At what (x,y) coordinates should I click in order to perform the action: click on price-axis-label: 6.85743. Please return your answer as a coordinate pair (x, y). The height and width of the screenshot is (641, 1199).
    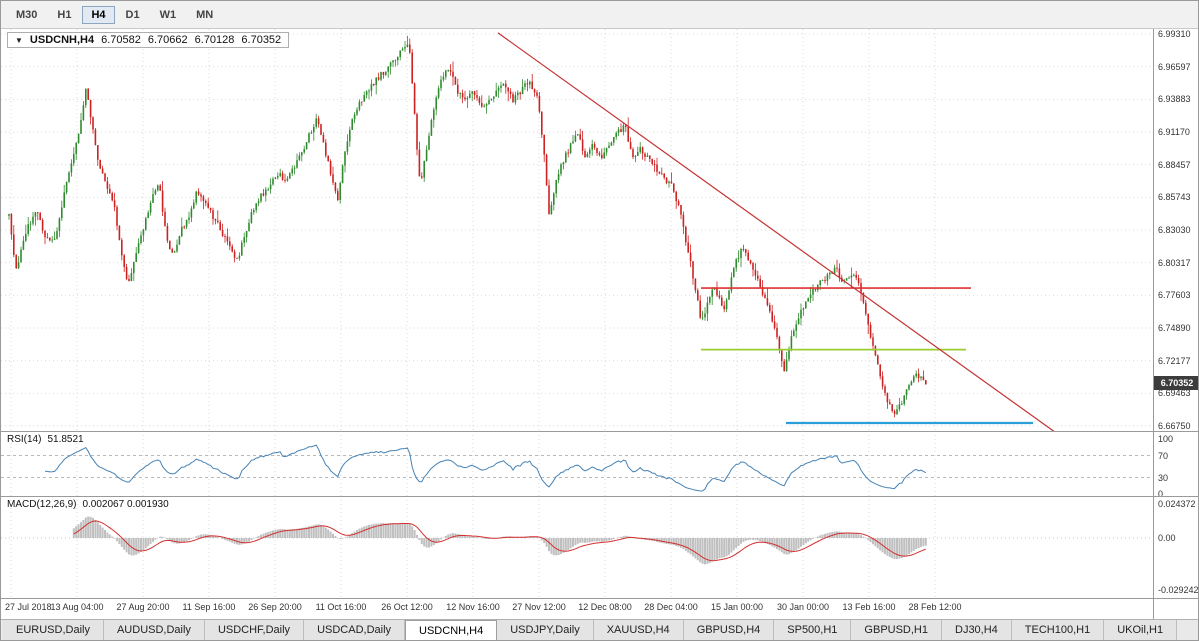
    Looking at the image, I should click on (1174, 197).